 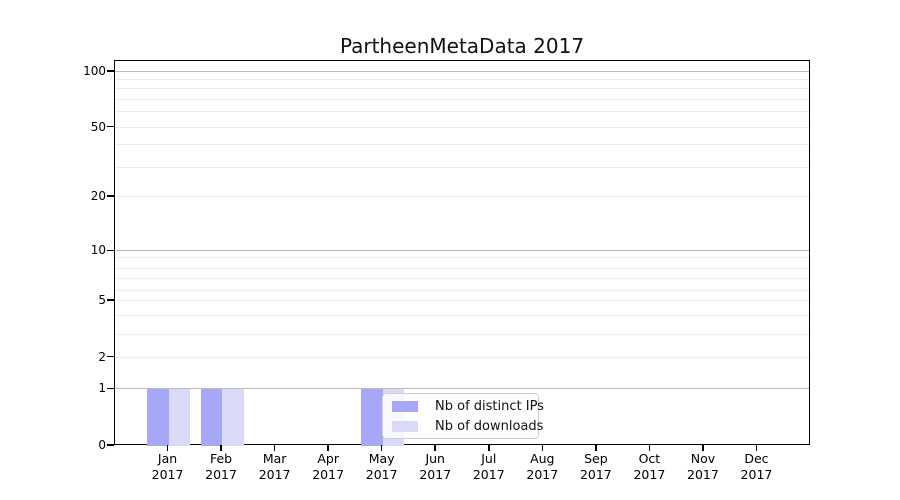 What do you see at coordinates (489, 426) in the screenshot?
I see `legend-label-downloads: Nb of downloads` at bounding box center [489, 426].